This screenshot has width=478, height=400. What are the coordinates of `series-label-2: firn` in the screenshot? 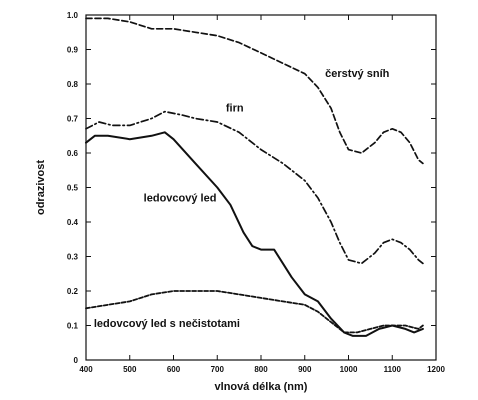 It's located at (235, 109).